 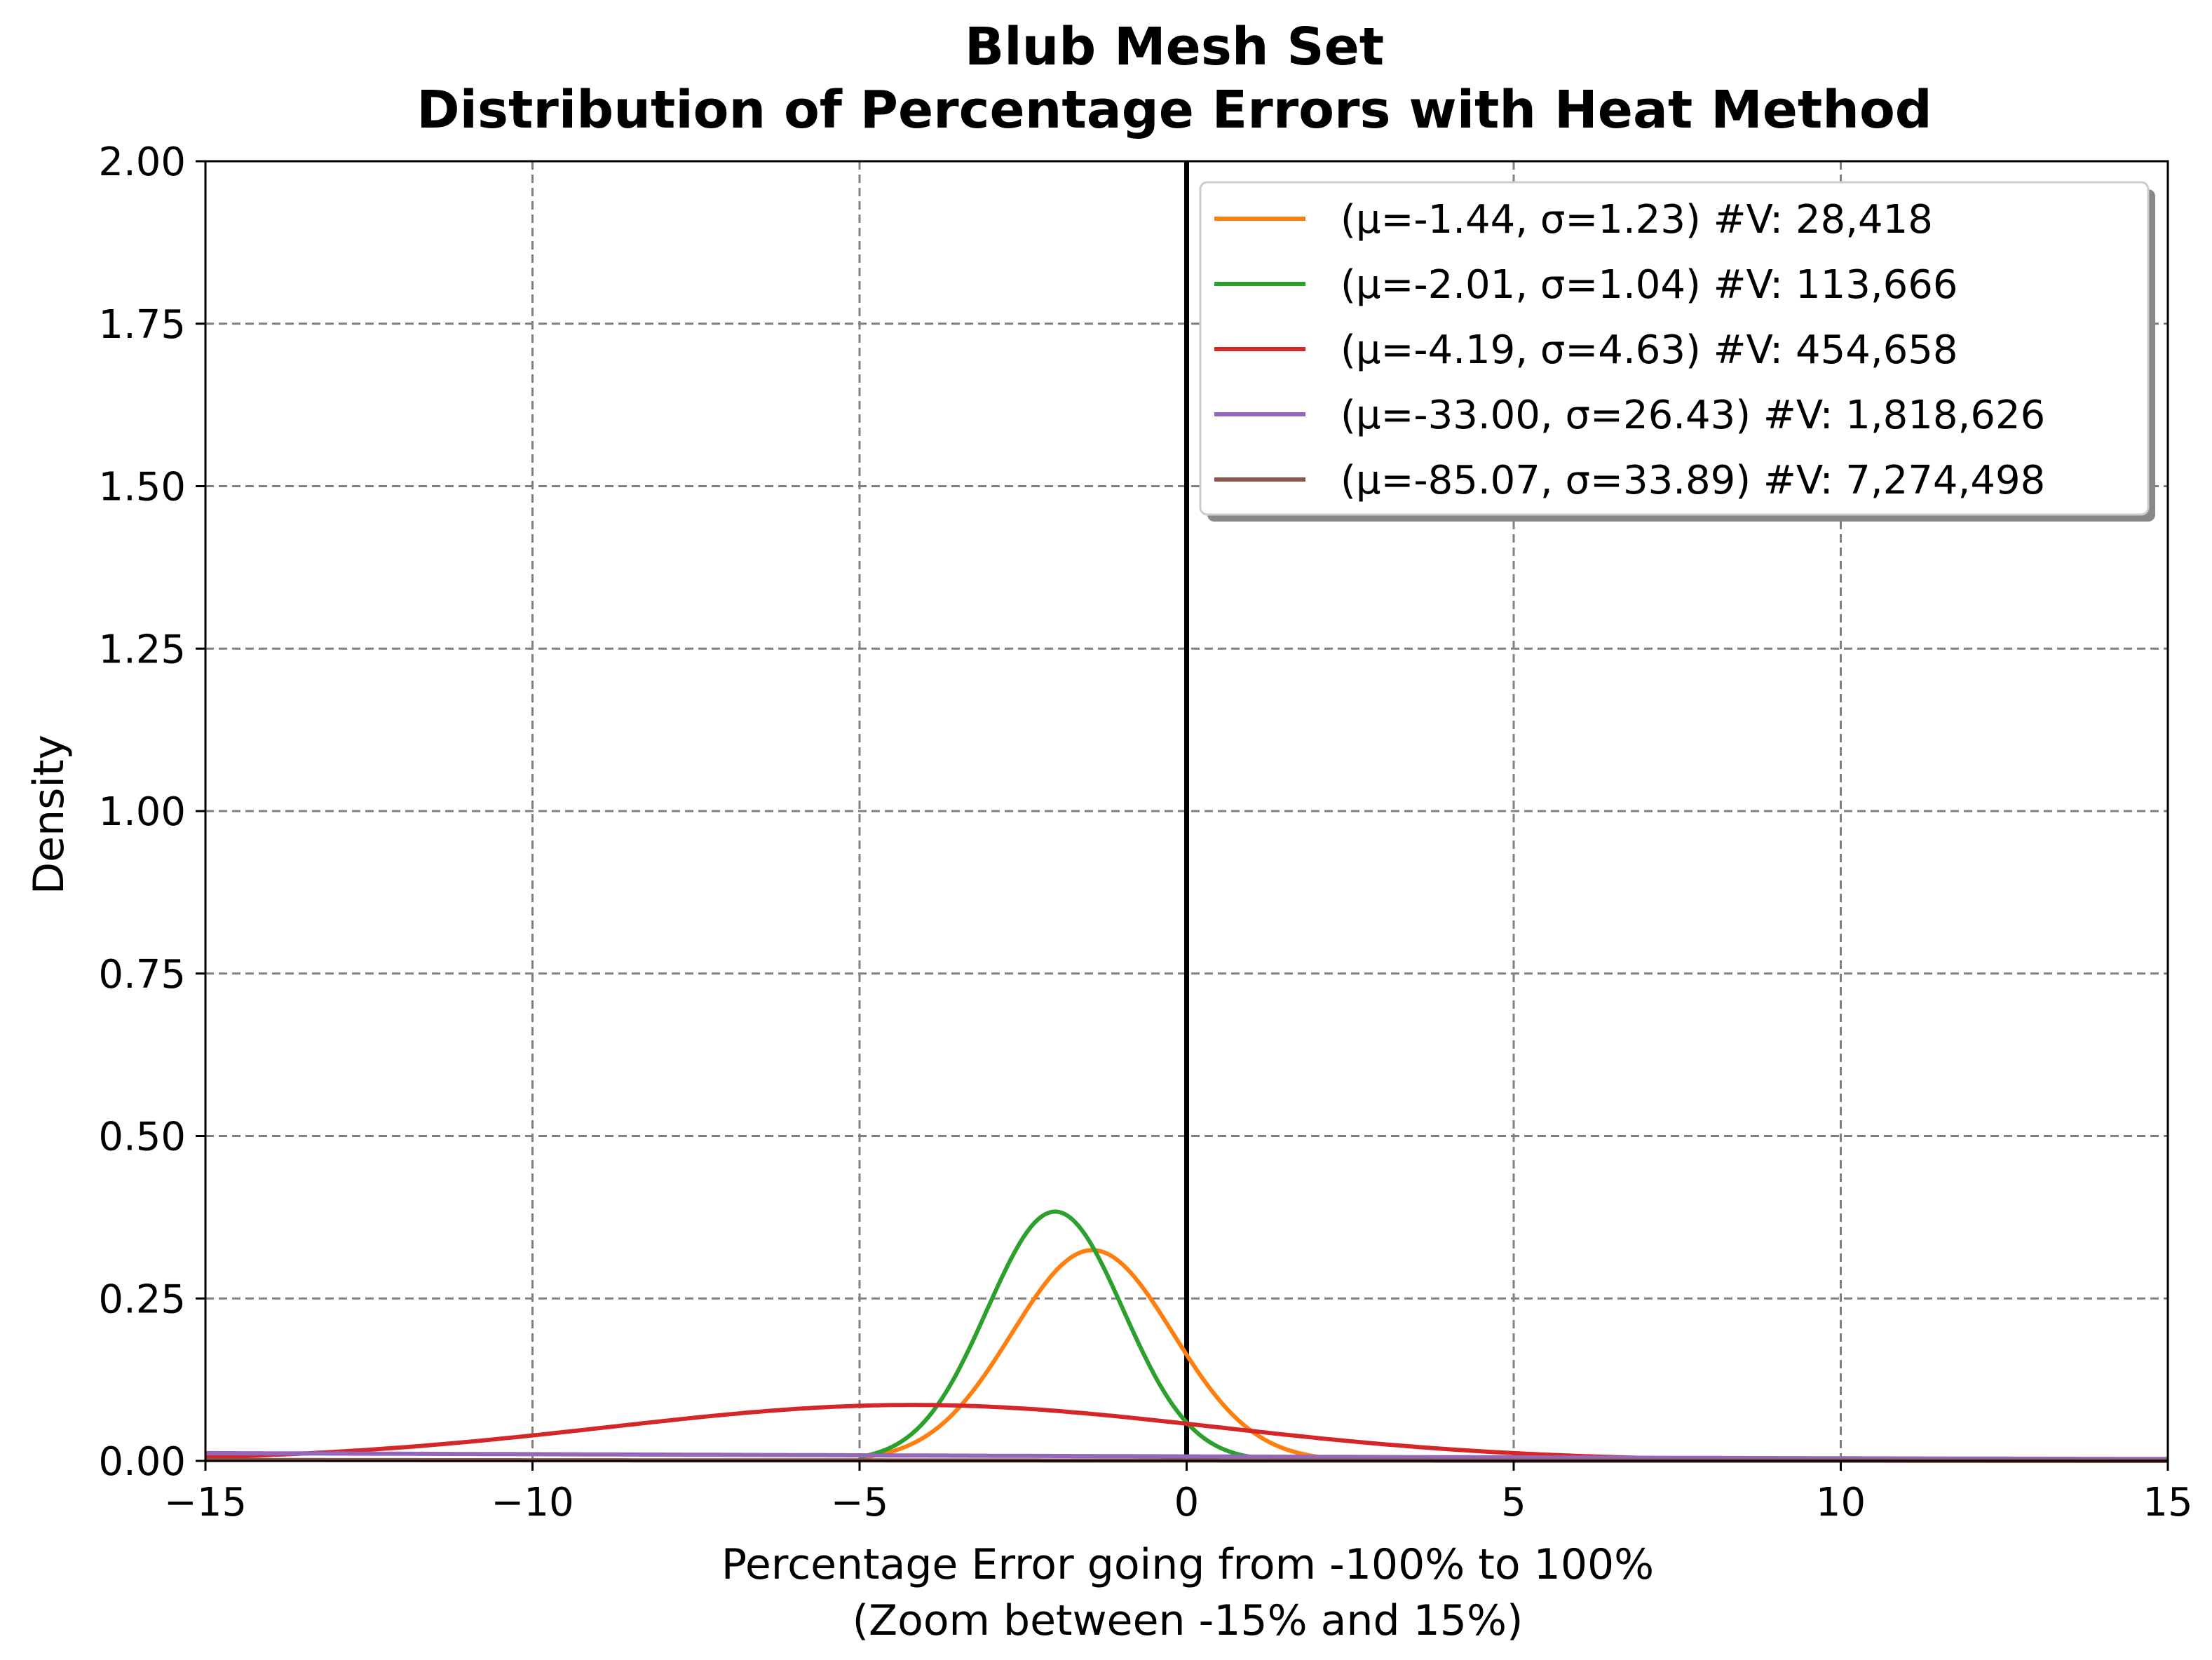 I want to click on legend-box, so click(x=1674, y=348).